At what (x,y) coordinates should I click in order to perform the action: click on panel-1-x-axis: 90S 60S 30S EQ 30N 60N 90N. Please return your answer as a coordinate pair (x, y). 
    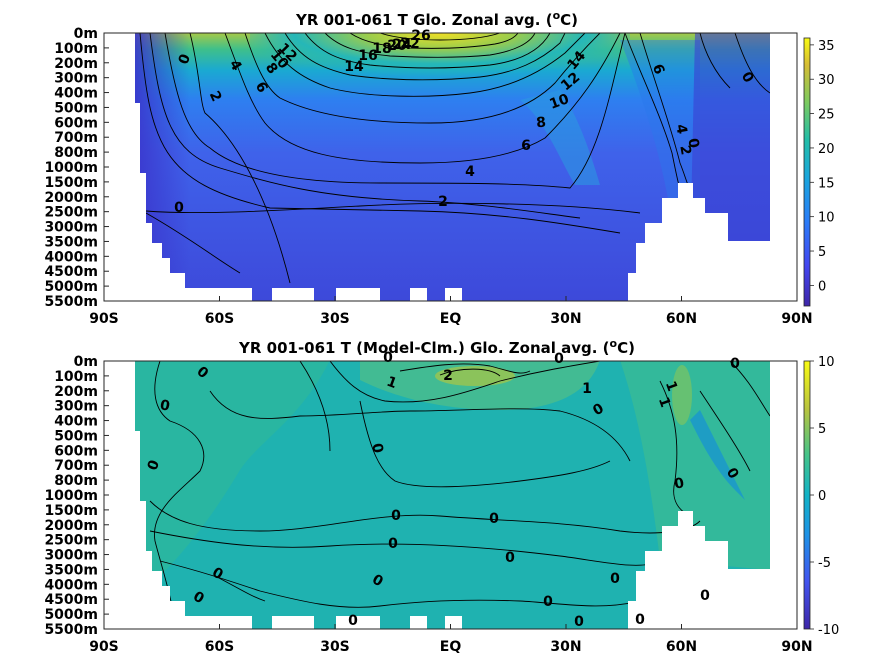
    Looking at the image, I should click on (451, 311).